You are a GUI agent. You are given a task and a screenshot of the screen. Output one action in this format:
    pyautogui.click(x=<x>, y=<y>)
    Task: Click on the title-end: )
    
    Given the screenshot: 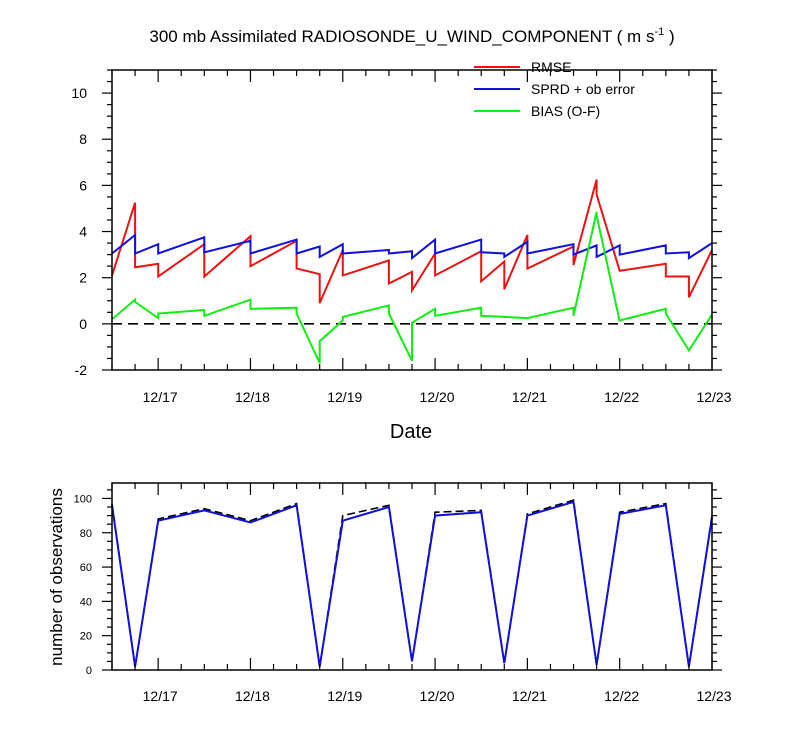 What is the action you would take?
    pyautogui.click(x=669, y=36)
    